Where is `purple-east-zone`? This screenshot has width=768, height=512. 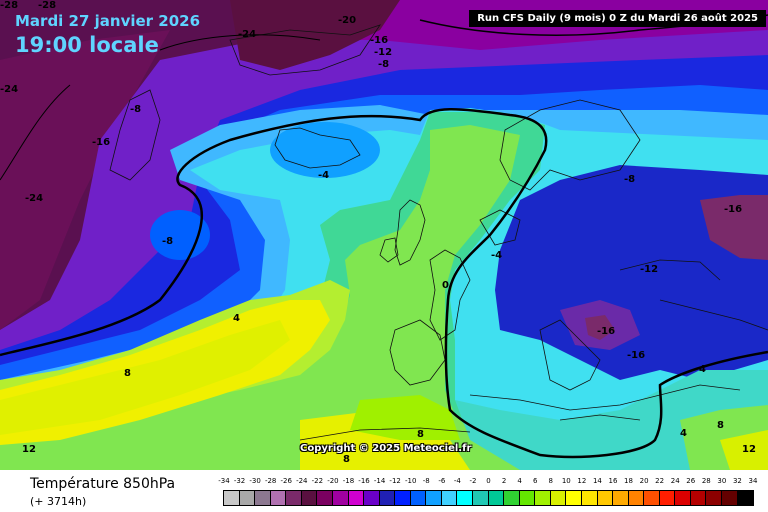 purple-east-zone is located at coordinates (734, 227).